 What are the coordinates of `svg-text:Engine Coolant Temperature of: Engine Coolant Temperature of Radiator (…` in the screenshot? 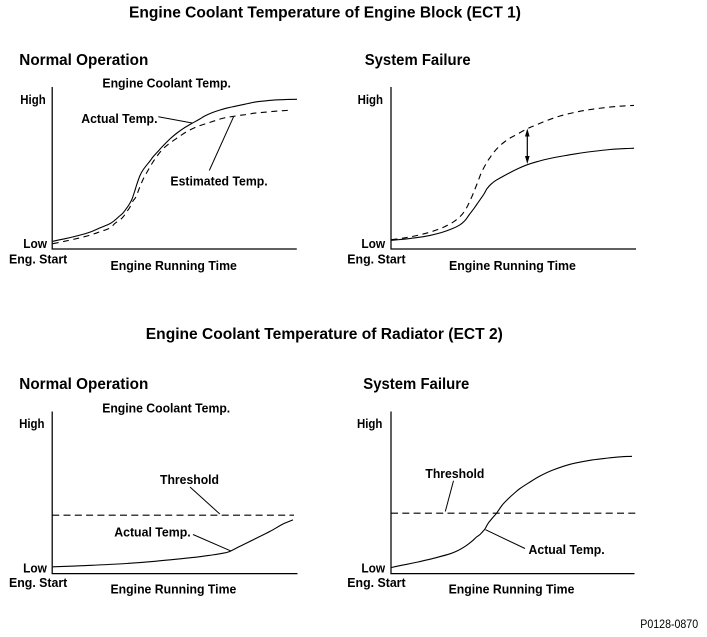 It's located at (324, 334).